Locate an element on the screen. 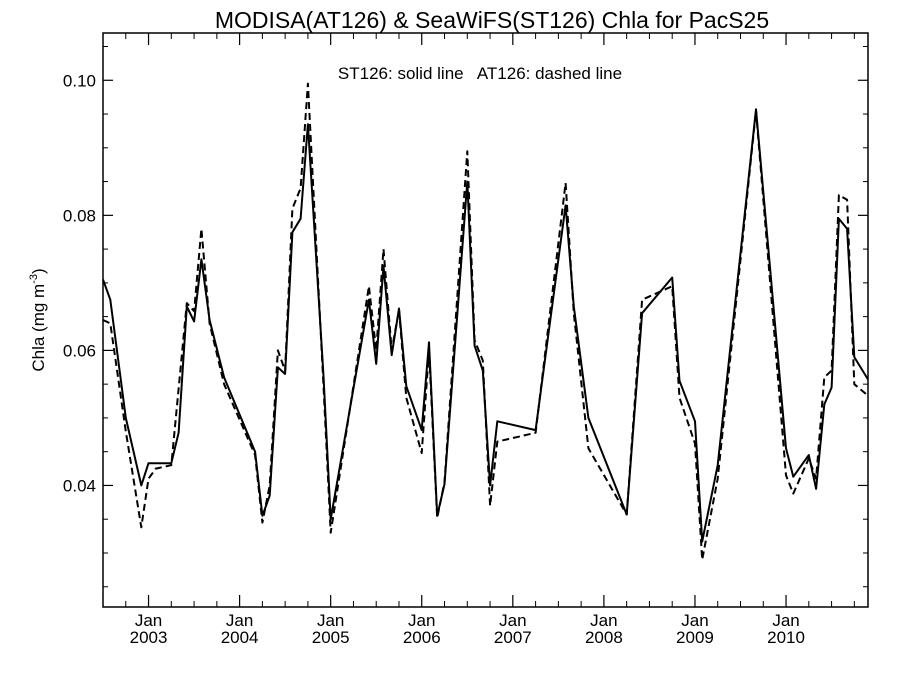 Image resolution: width=900 pixels, height=675 pixels. x-tick-label-year: 2007 is located at coordinates (513, 637).